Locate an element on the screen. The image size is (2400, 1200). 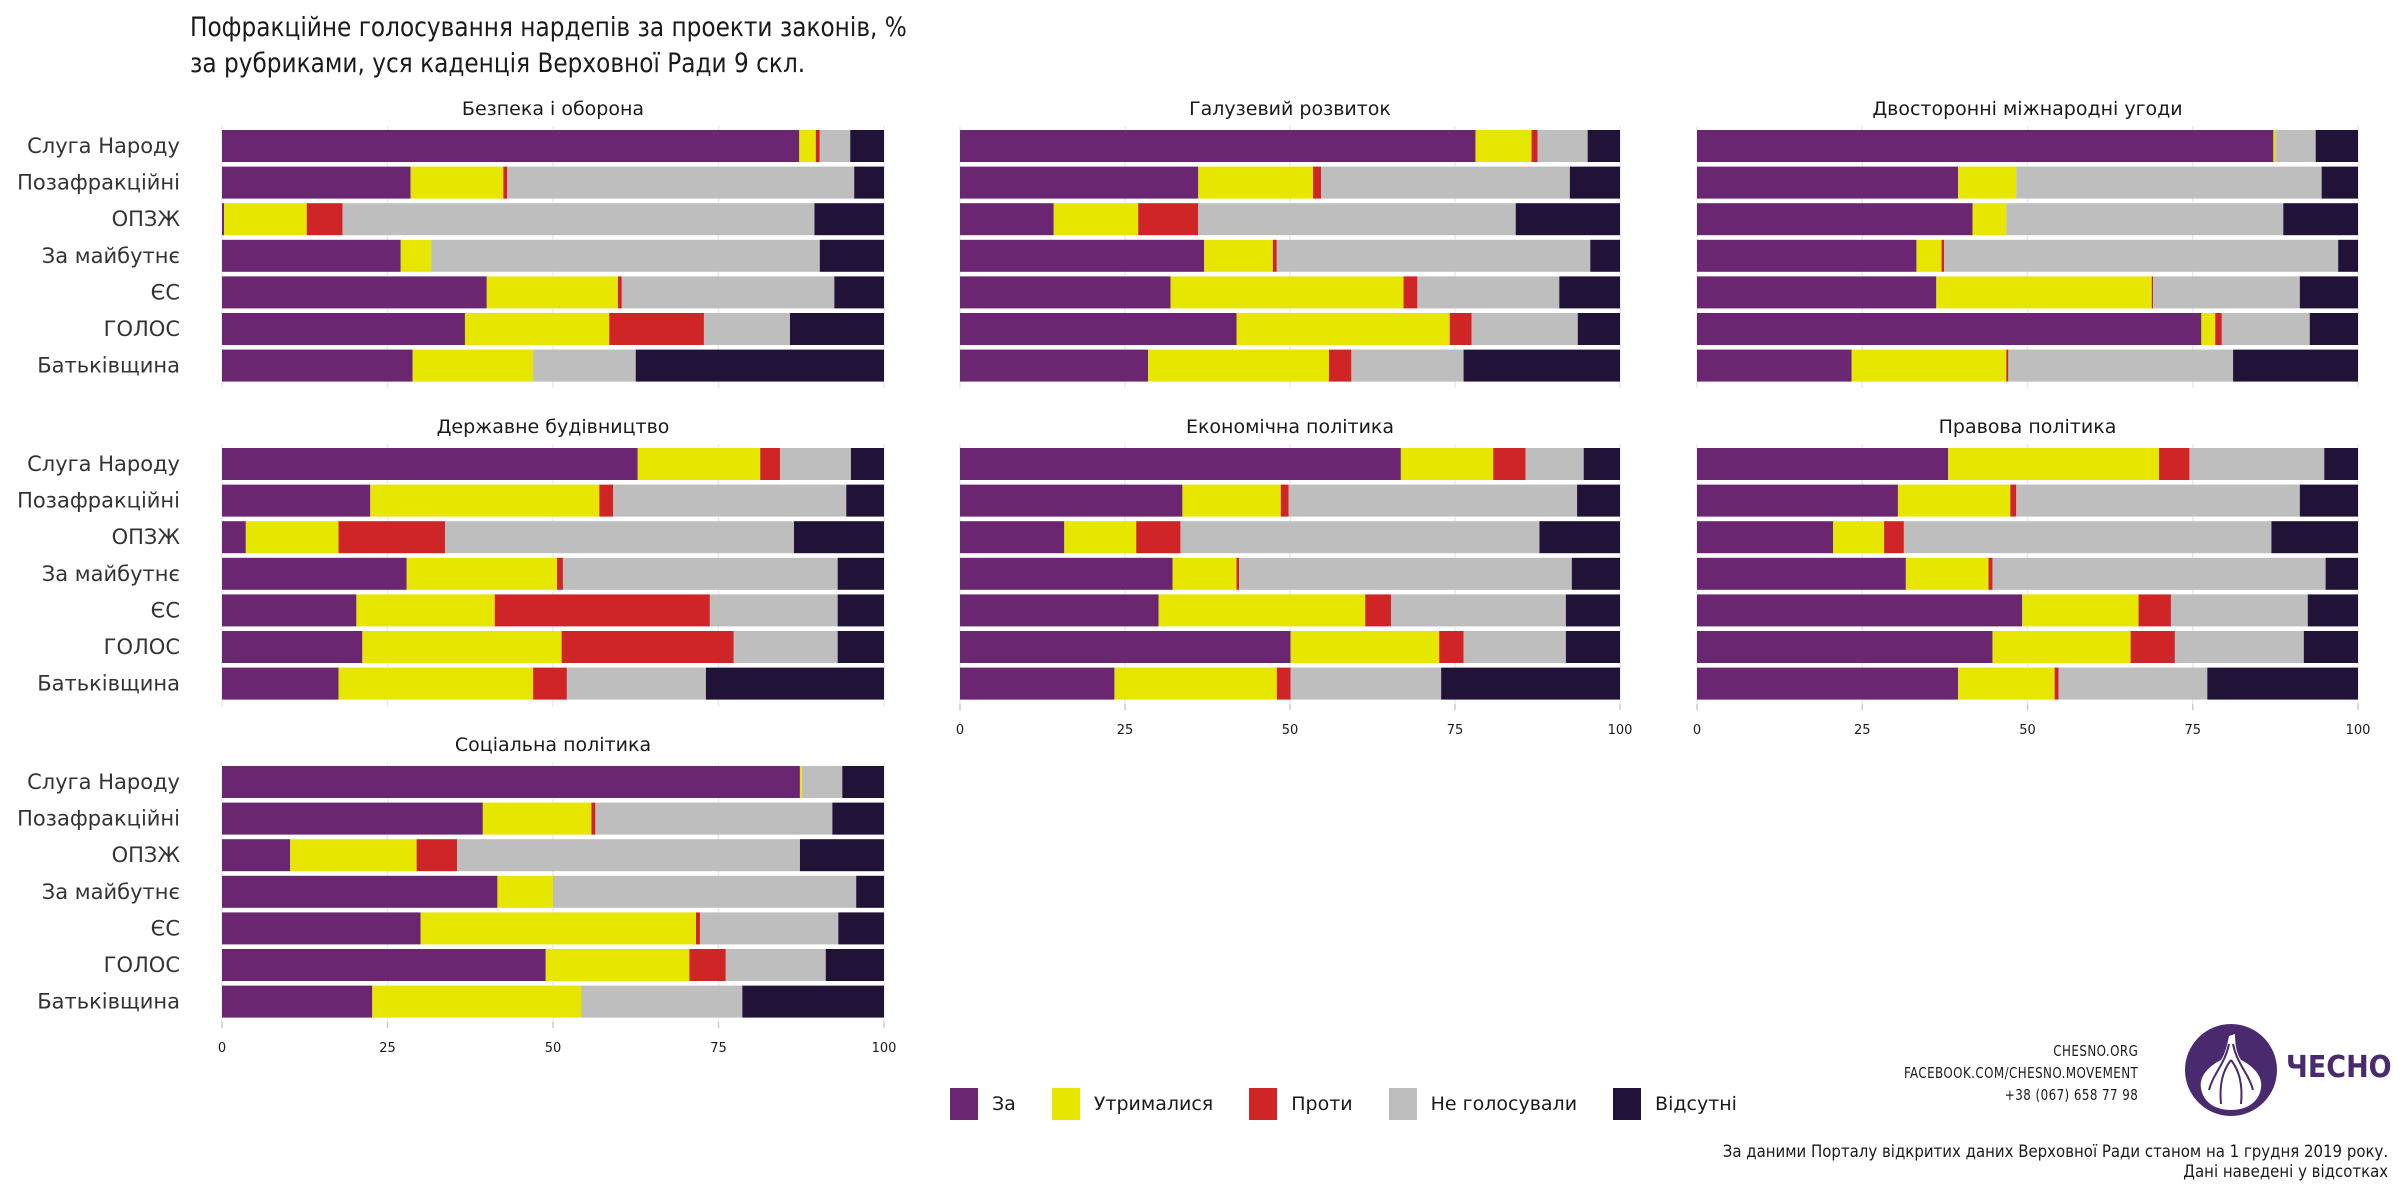
legend-item-not-voted: Не голосували is located at coordinates (1483, 1104).